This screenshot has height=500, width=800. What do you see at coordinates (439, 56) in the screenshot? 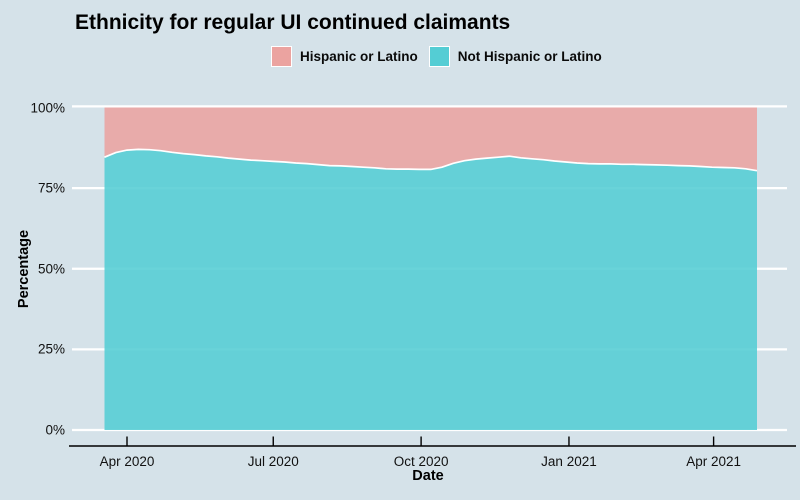
I see `legend-swatch-not-hispanic` at bounding box center [439, 56].